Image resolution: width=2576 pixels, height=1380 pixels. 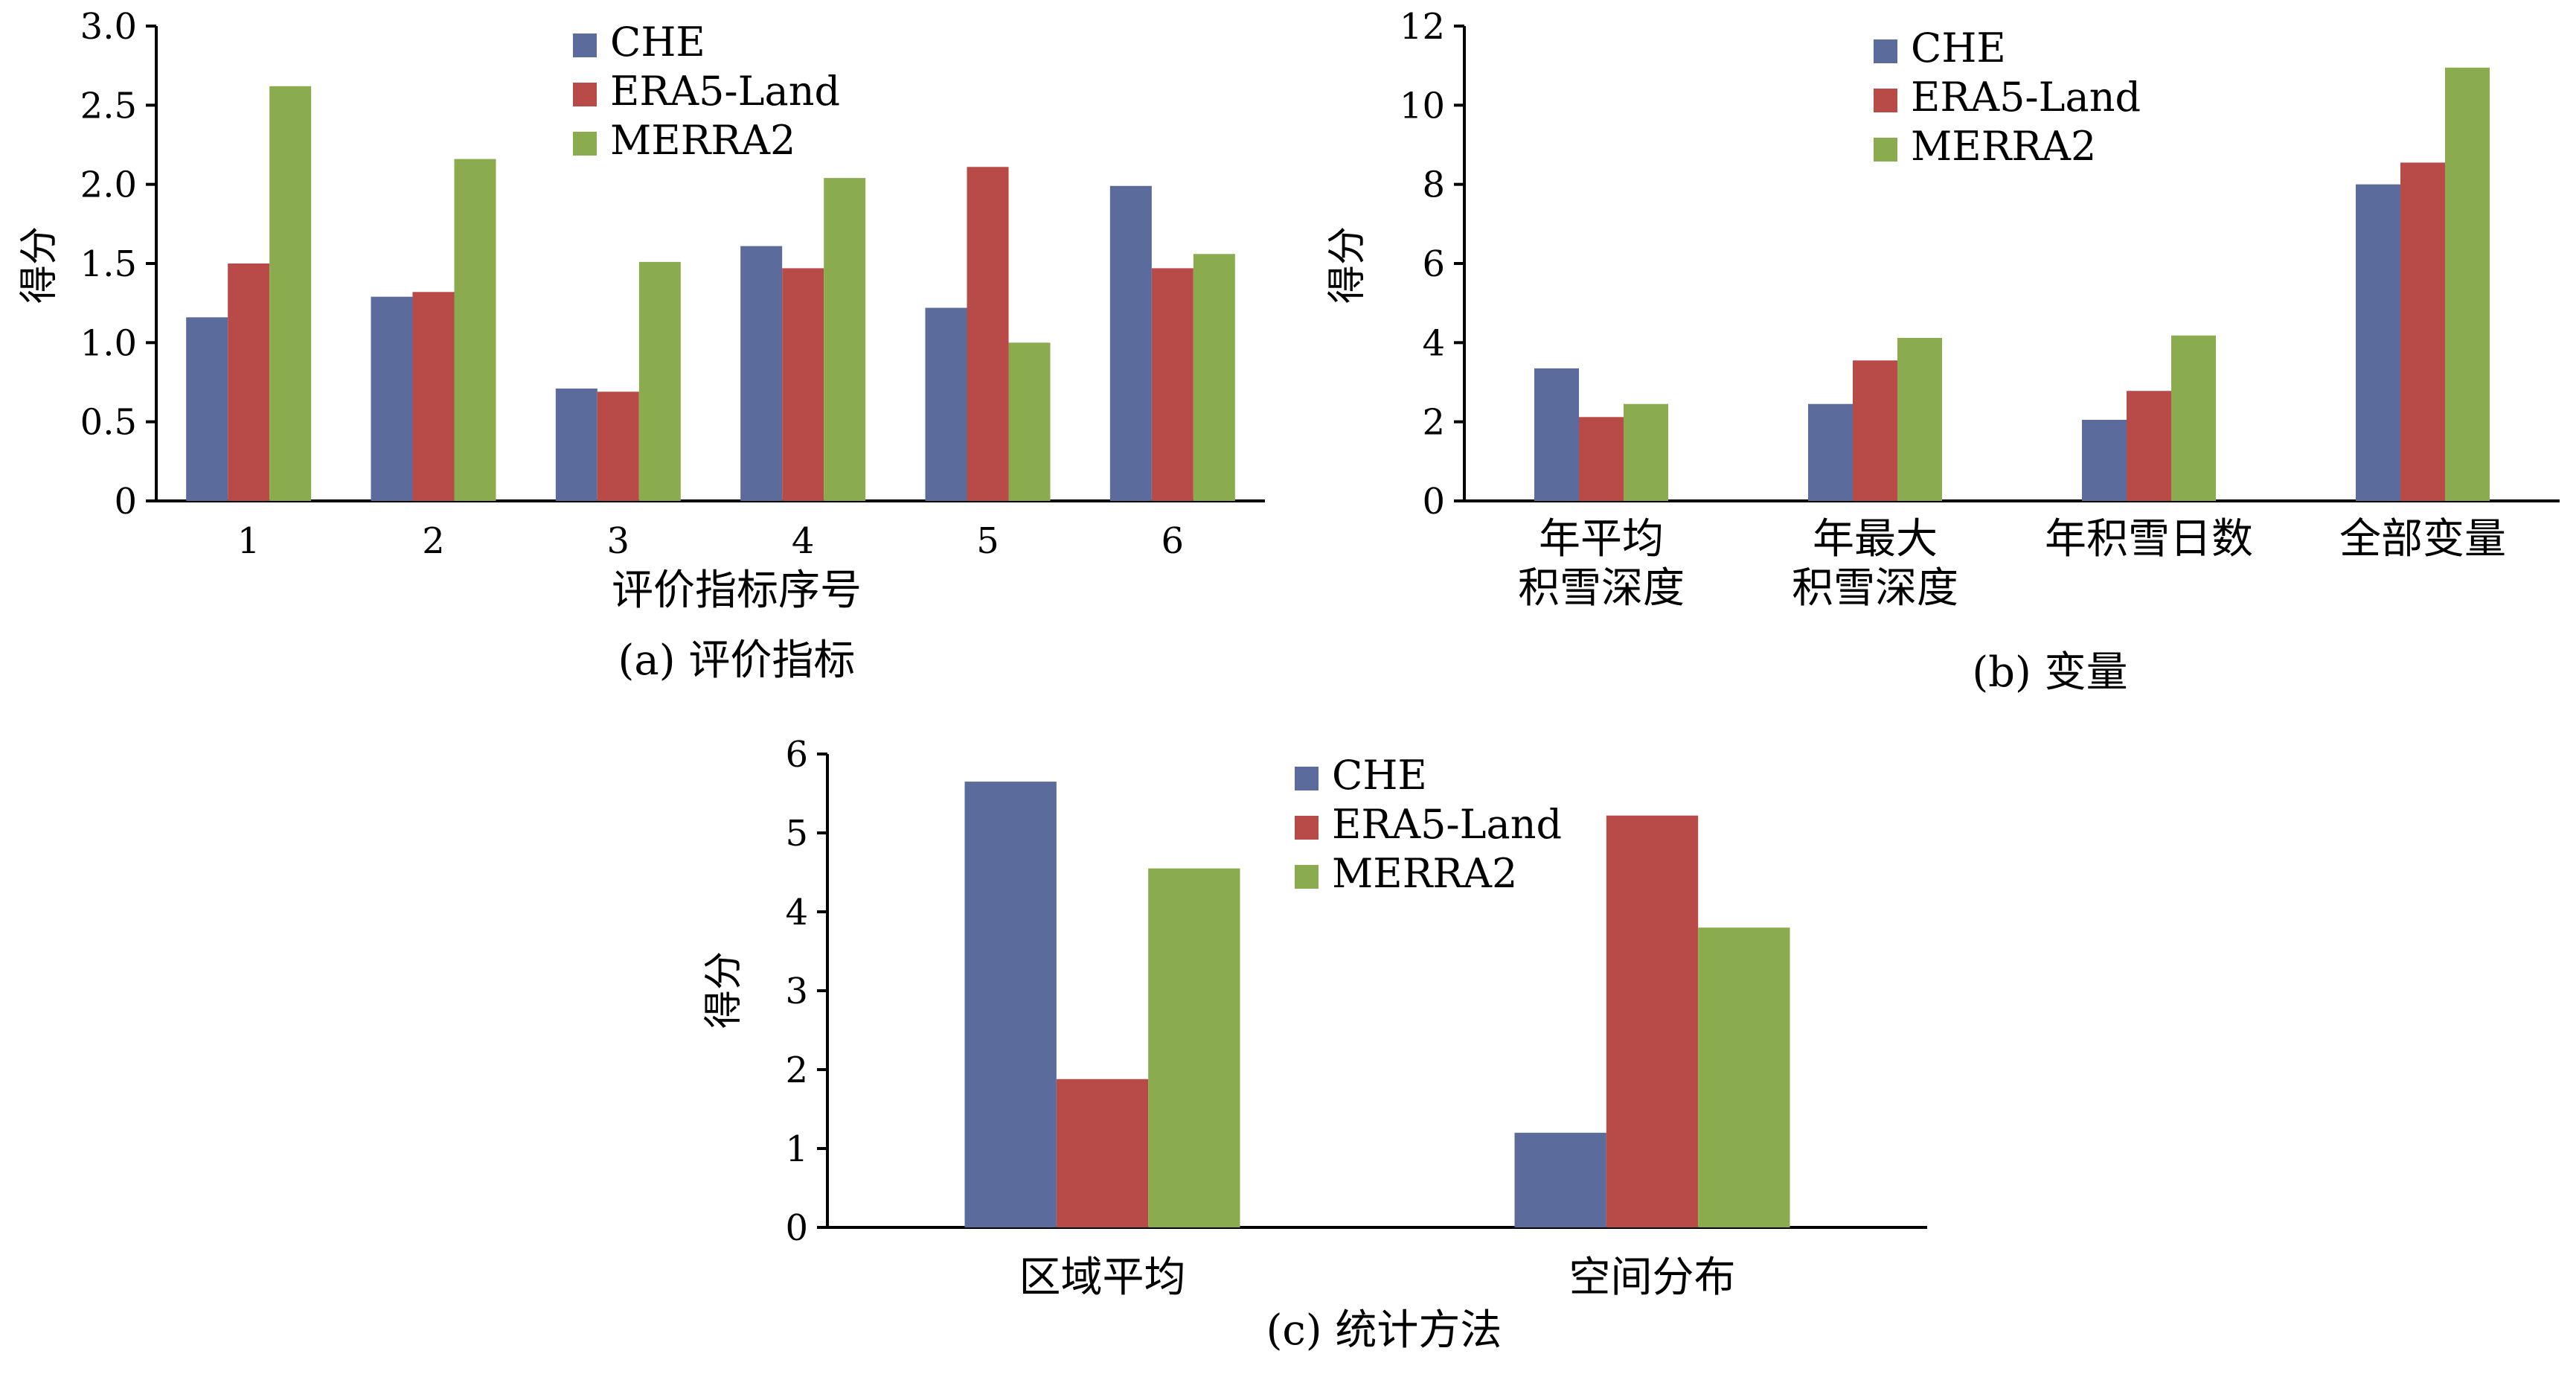 What do you see at coordinates (1652, 1277) in the screenshot?
I see `x-tick-label: 空间分布` at bounding box center [1652, 1277].